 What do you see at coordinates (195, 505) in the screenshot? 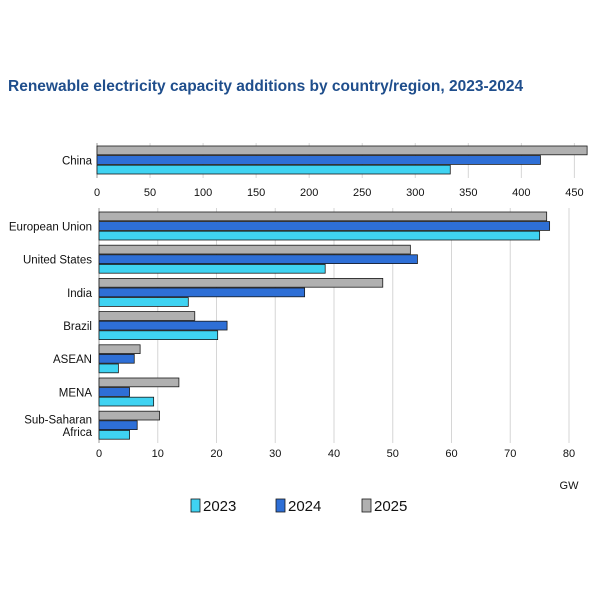
I see `legend-swatch-2023` at bounding box center [195, 505].